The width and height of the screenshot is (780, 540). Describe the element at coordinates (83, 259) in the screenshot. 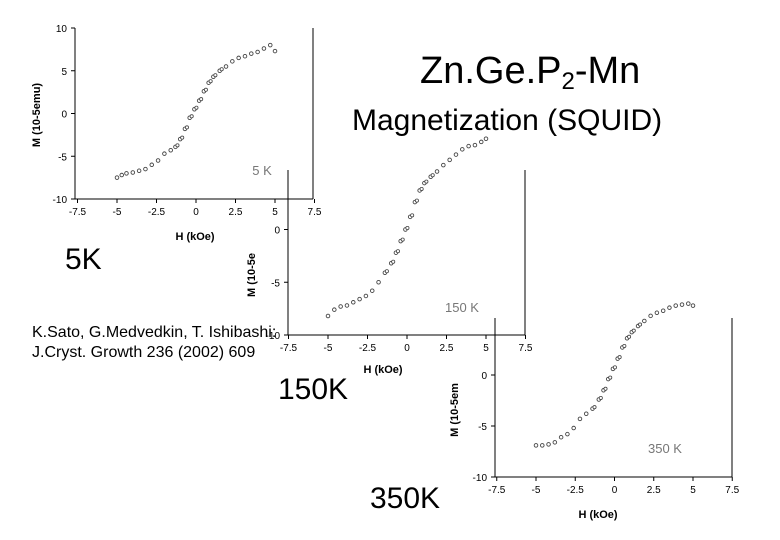

I see `temperature-label-5k: 5K` at that location.